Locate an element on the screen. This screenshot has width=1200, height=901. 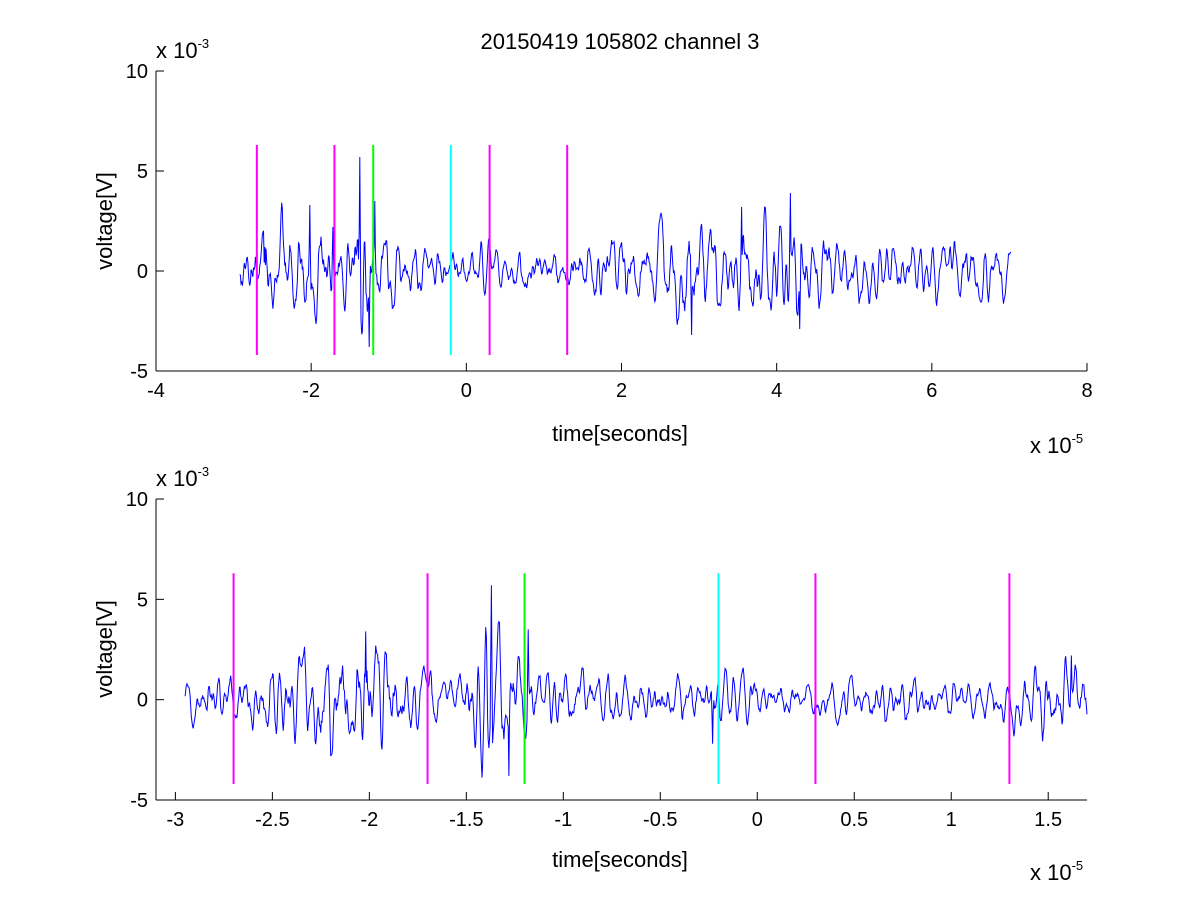
top-x-tick-label: 0 is located at coordinates (466, 391).